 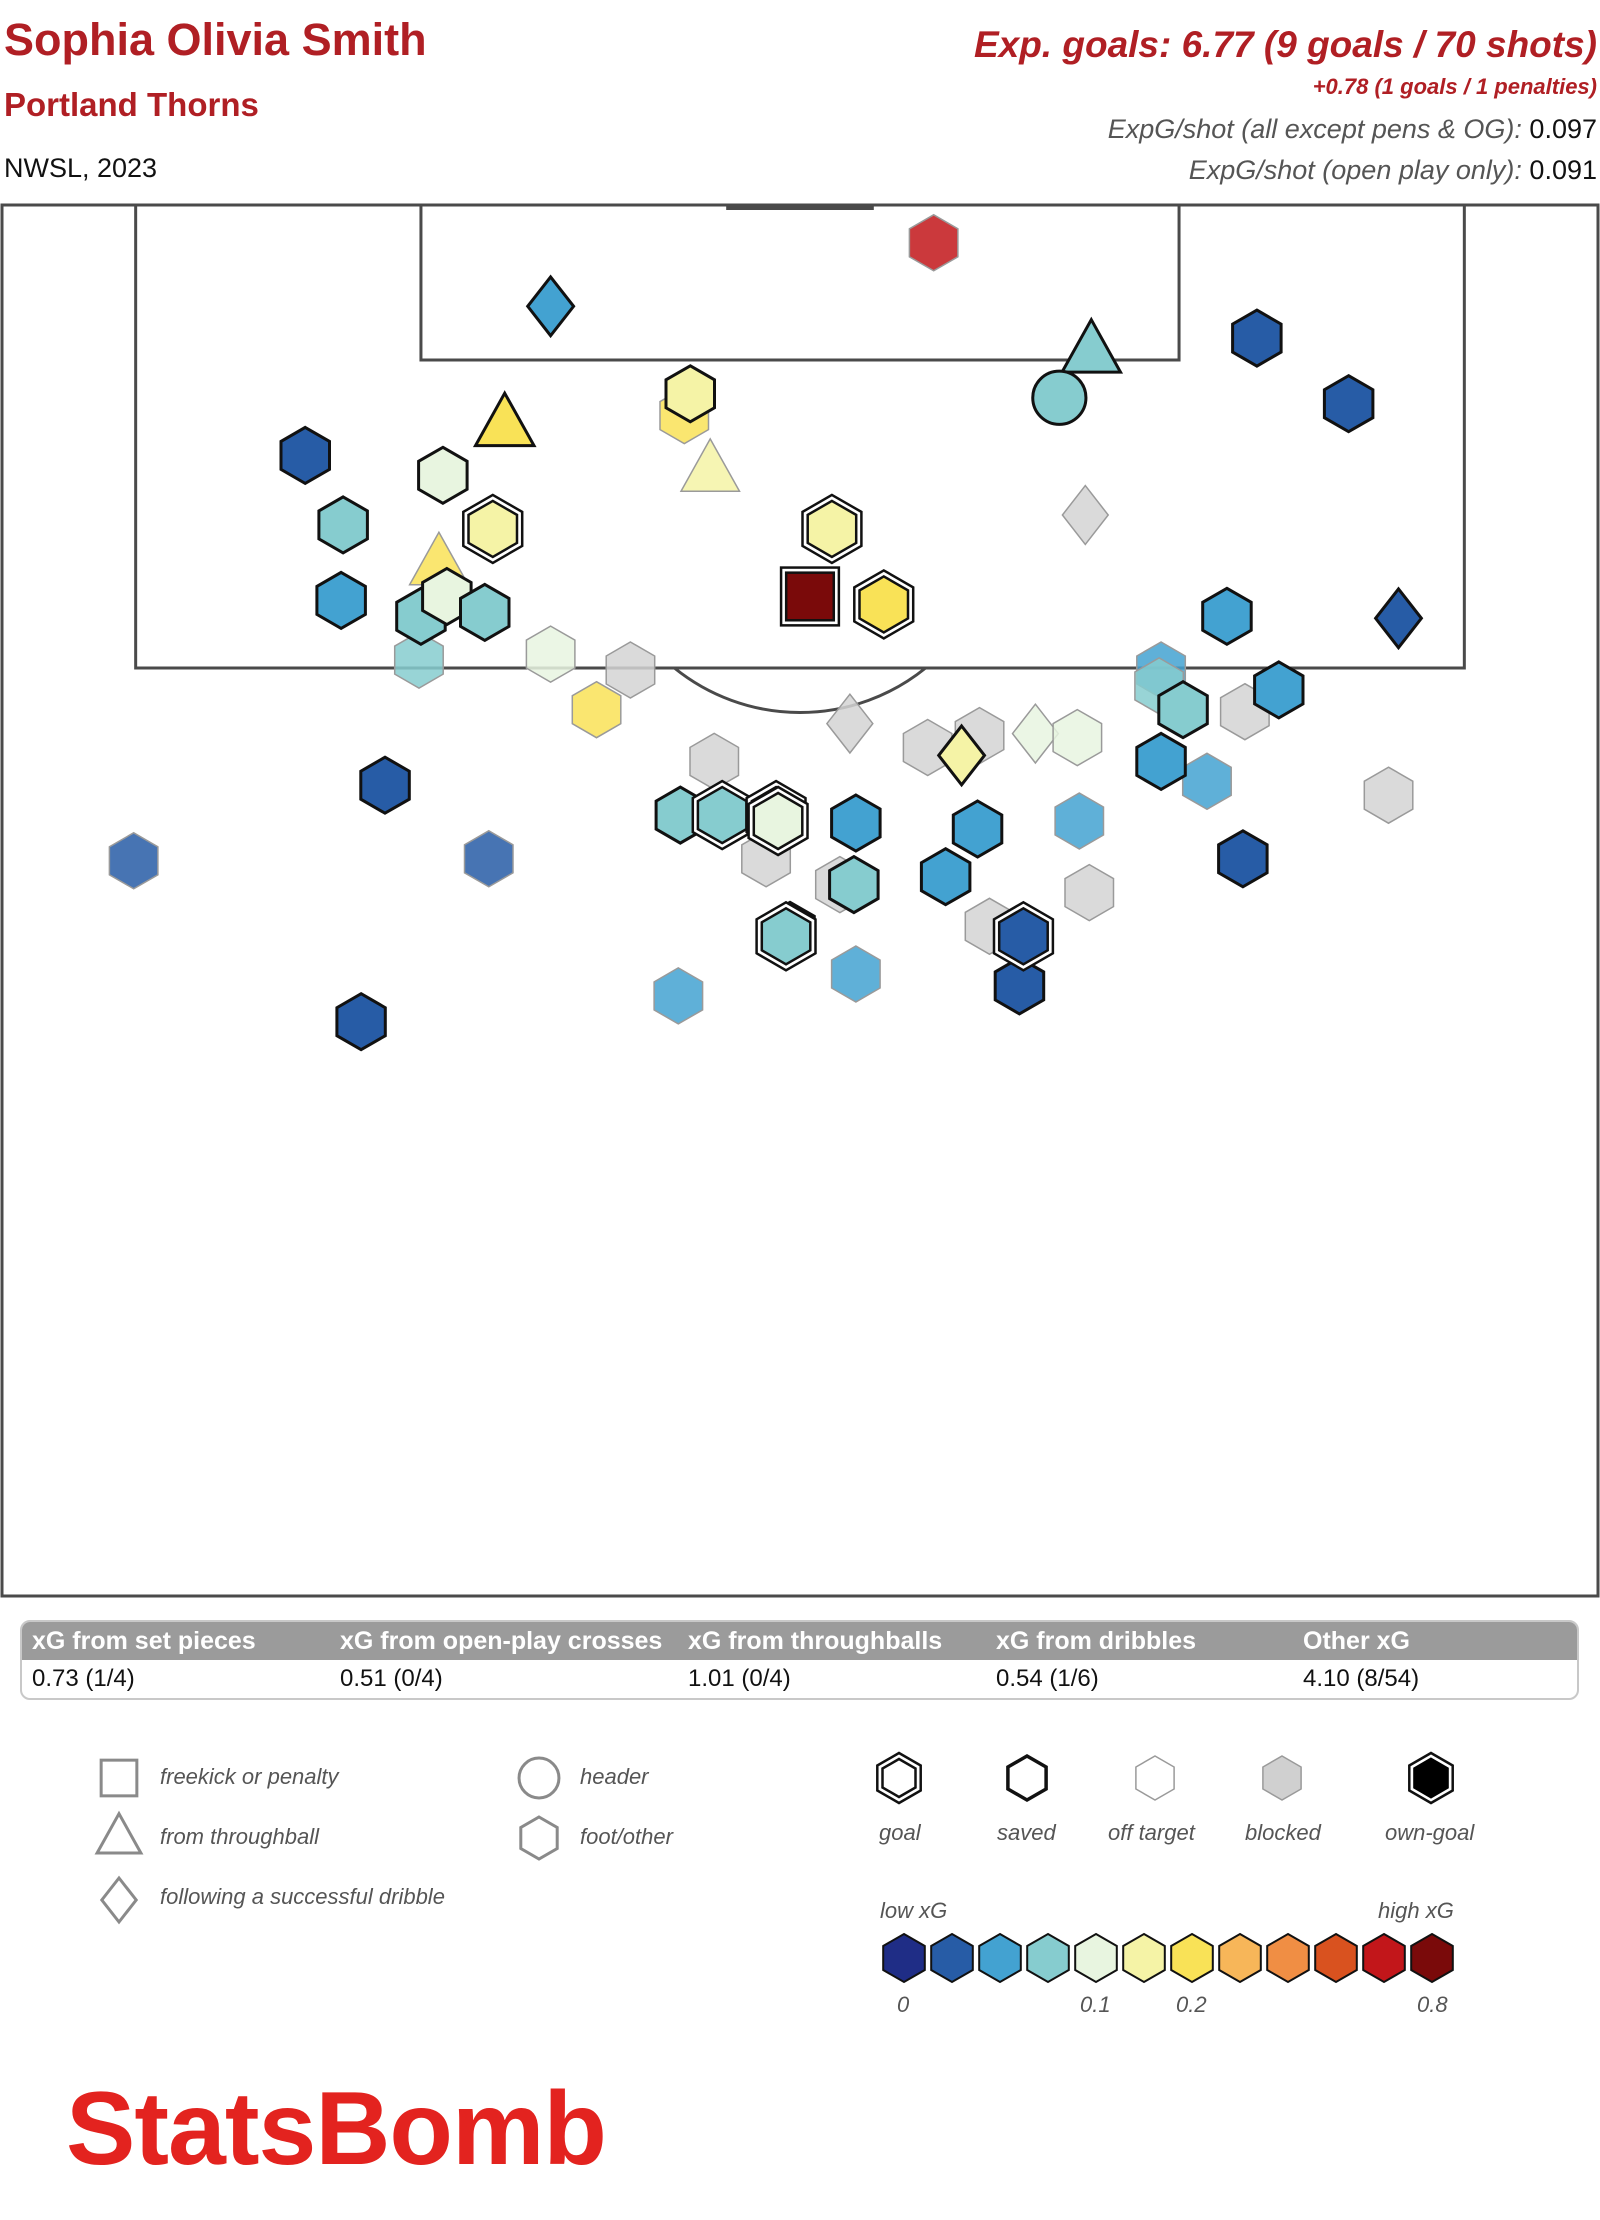 I want to click on player-name: Sophia Olivia Smith, so click(x=215, y=39).